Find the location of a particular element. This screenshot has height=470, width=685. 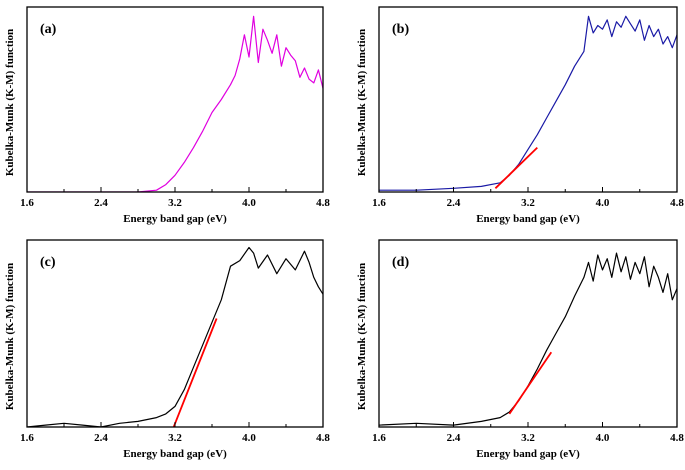

panel-a-label: (a) is located at coordinates (48, 29).